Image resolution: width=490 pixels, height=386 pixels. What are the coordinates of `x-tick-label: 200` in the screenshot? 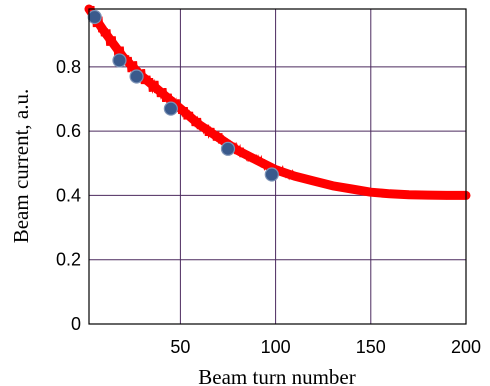 It's located at (466, 347).